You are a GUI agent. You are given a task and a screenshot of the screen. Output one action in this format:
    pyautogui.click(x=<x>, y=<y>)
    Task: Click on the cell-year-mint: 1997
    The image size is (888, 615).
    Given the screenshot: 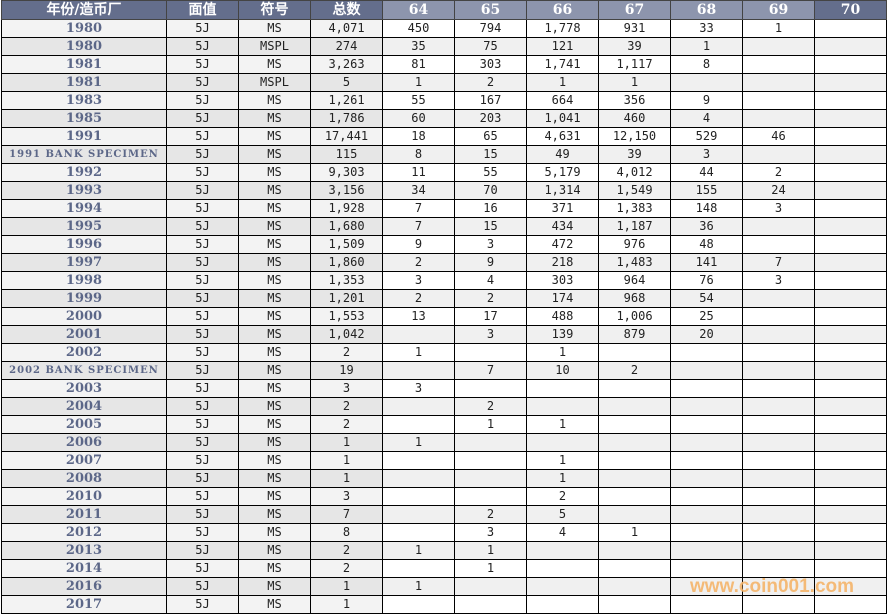 What is the action you would take?
    pyautogui.click(x=84, y=262)
    